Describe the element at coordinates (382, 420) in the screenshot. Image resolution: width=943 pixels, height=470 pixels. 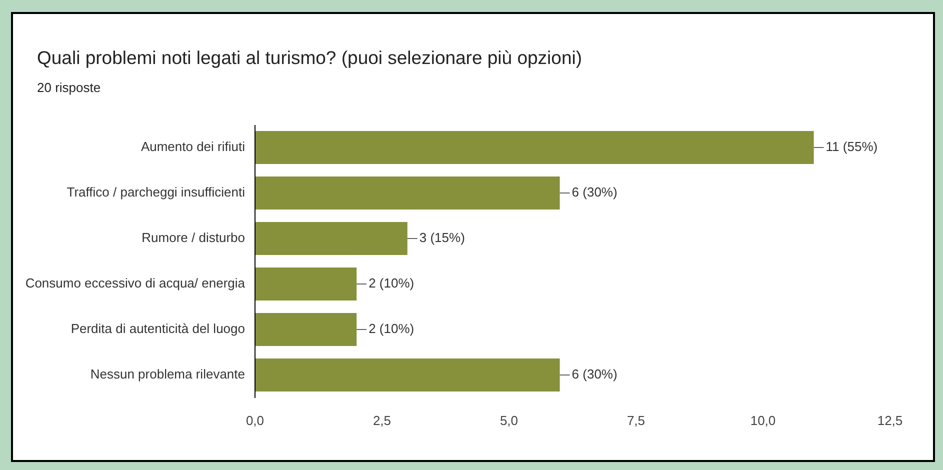
I see `x-tick-label: 2,5` at that location.